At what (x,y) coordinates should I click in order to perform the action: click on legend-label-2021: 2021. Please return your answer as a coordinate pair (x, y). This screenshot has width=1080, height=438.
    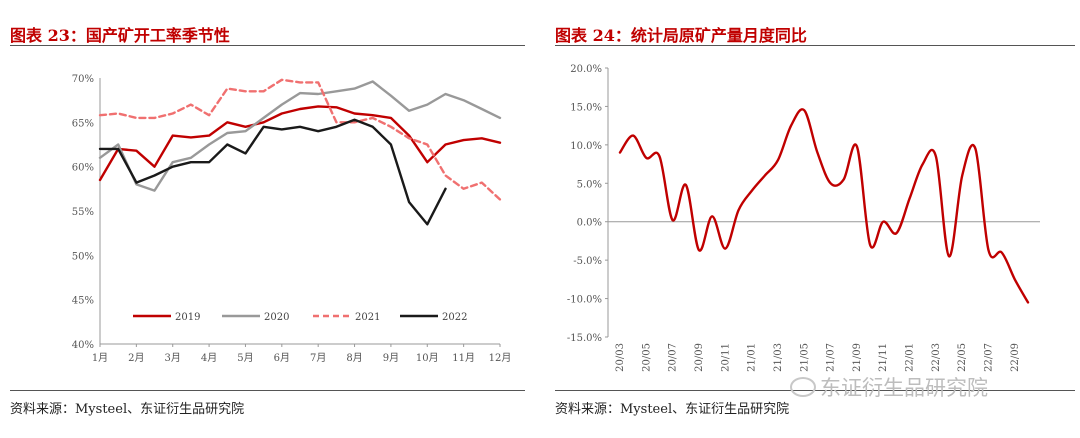
    Looking at the image, I should click on (367, 317).